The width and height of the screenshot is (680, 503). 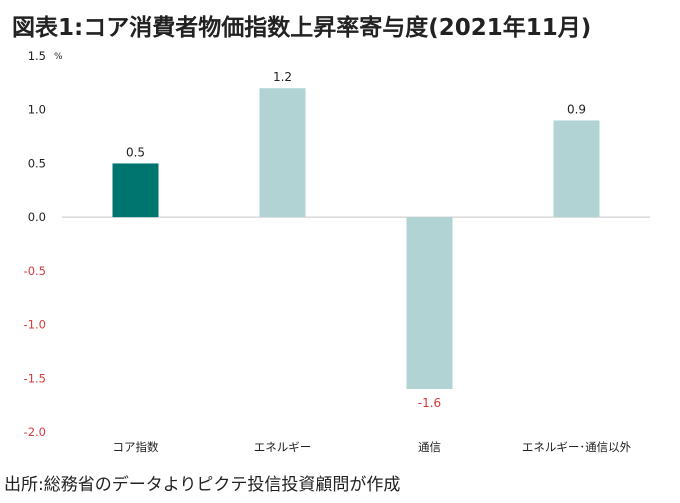 I want to click on chart-title: 図表1:コア消費者物価指数上昇率寄与度(2021年11月), so click(x=302, y=28).